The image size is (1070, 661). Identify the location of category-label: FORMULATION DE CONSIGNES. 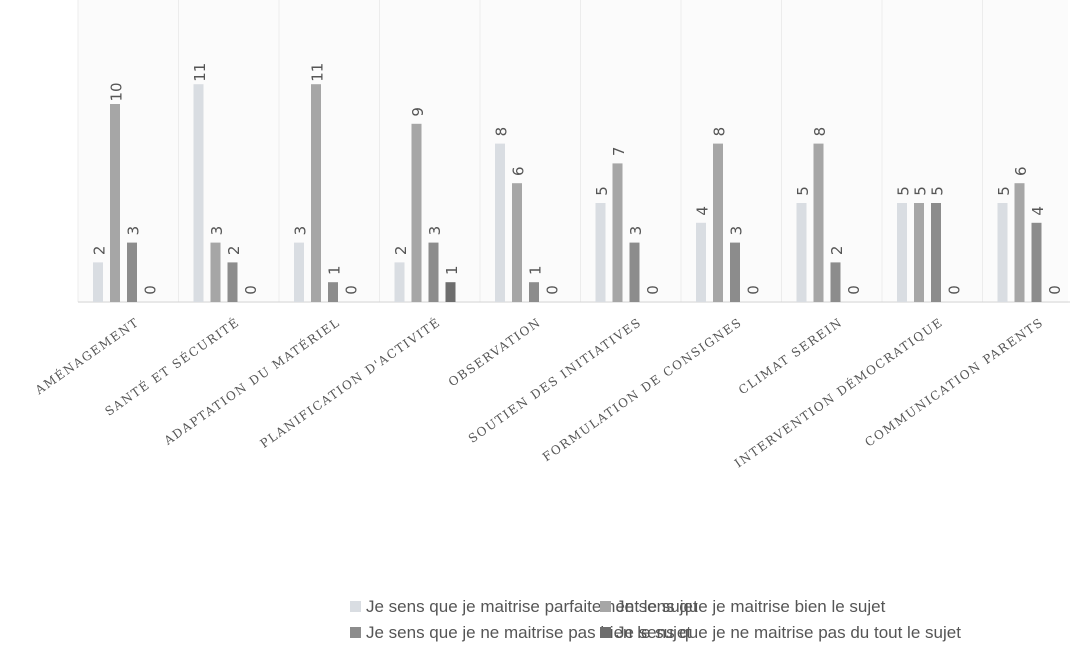
(642, 389).